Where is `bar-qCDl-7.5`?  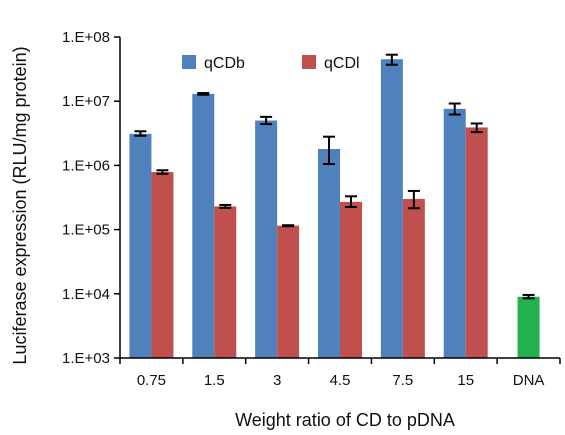
bar-qCDl-7.5 is located at coordinates (413, 278).